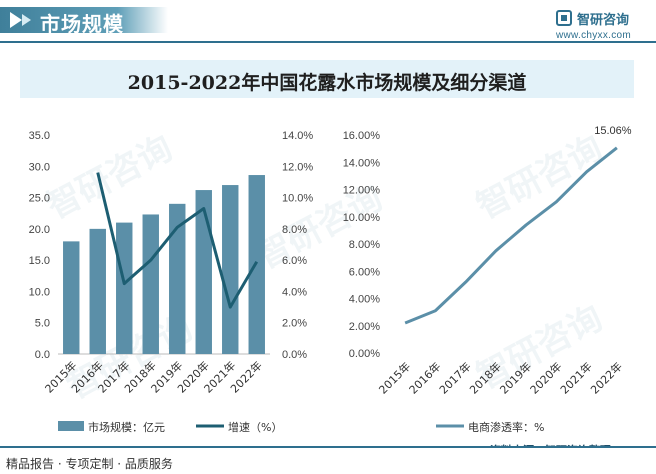  What do you see at coordinates (82, 24) in the screenshot?
I see `section-title: 市场规模` at bounding box center [82, 24].